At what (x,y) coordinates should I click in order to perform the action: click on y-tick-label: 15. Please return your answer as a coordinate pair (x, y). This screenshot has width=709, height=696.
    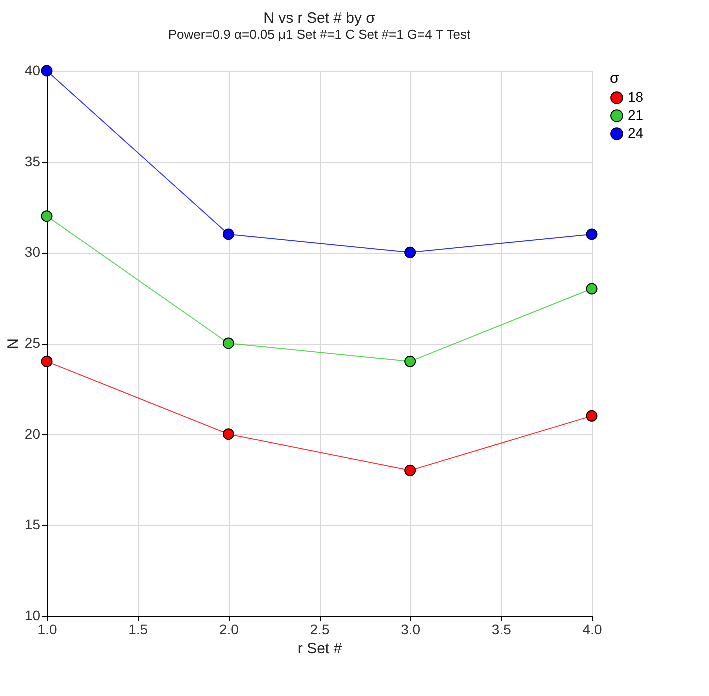
    Looking at the image, I should click on (32, 524).